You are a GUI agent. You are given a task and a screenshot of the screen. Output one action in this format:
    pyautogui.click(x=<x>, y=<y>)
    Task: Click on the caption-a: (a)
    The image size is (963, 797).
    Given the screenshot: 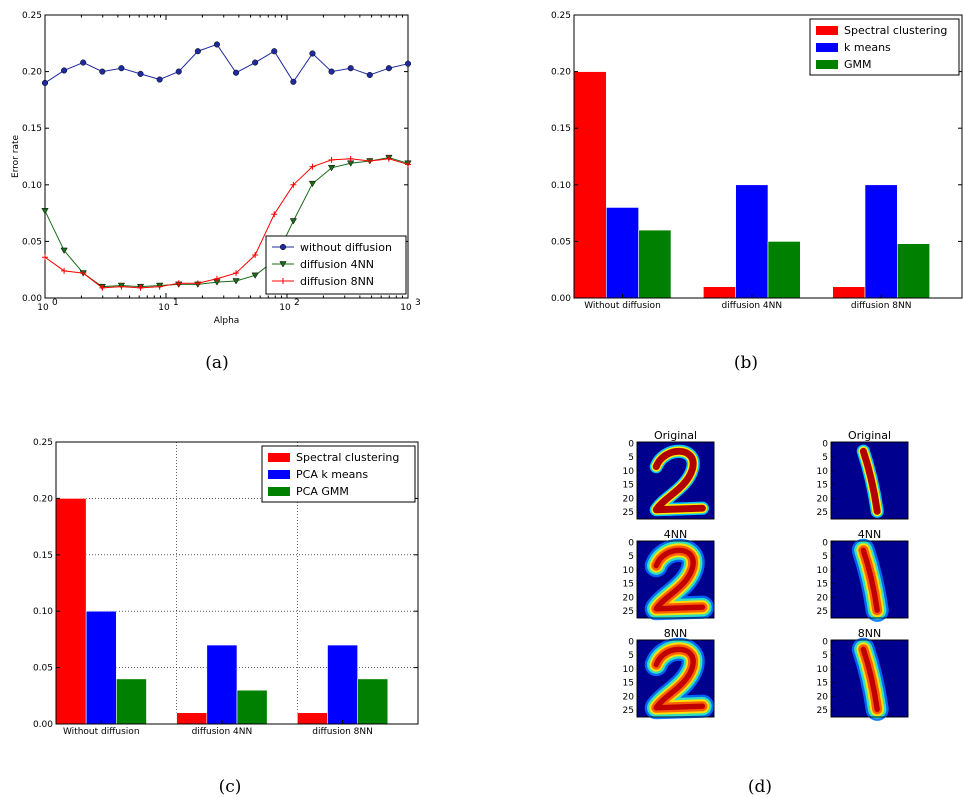 What is the action you would take?
    pyautogui.click(x=216, y=363)
    